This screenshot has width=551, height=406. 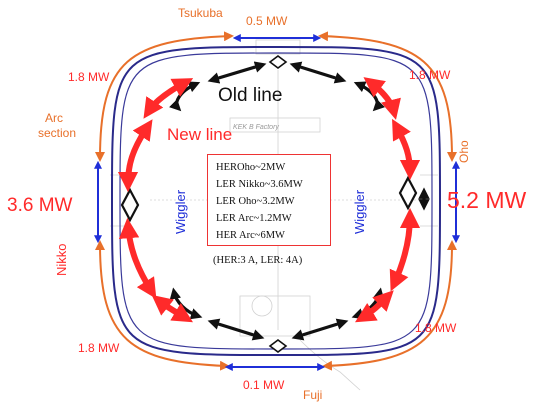 What do you see at coordinates (164, 96) in the screenshot?
I see `arc-arrow-top-left` at bounding box center [164, 96].